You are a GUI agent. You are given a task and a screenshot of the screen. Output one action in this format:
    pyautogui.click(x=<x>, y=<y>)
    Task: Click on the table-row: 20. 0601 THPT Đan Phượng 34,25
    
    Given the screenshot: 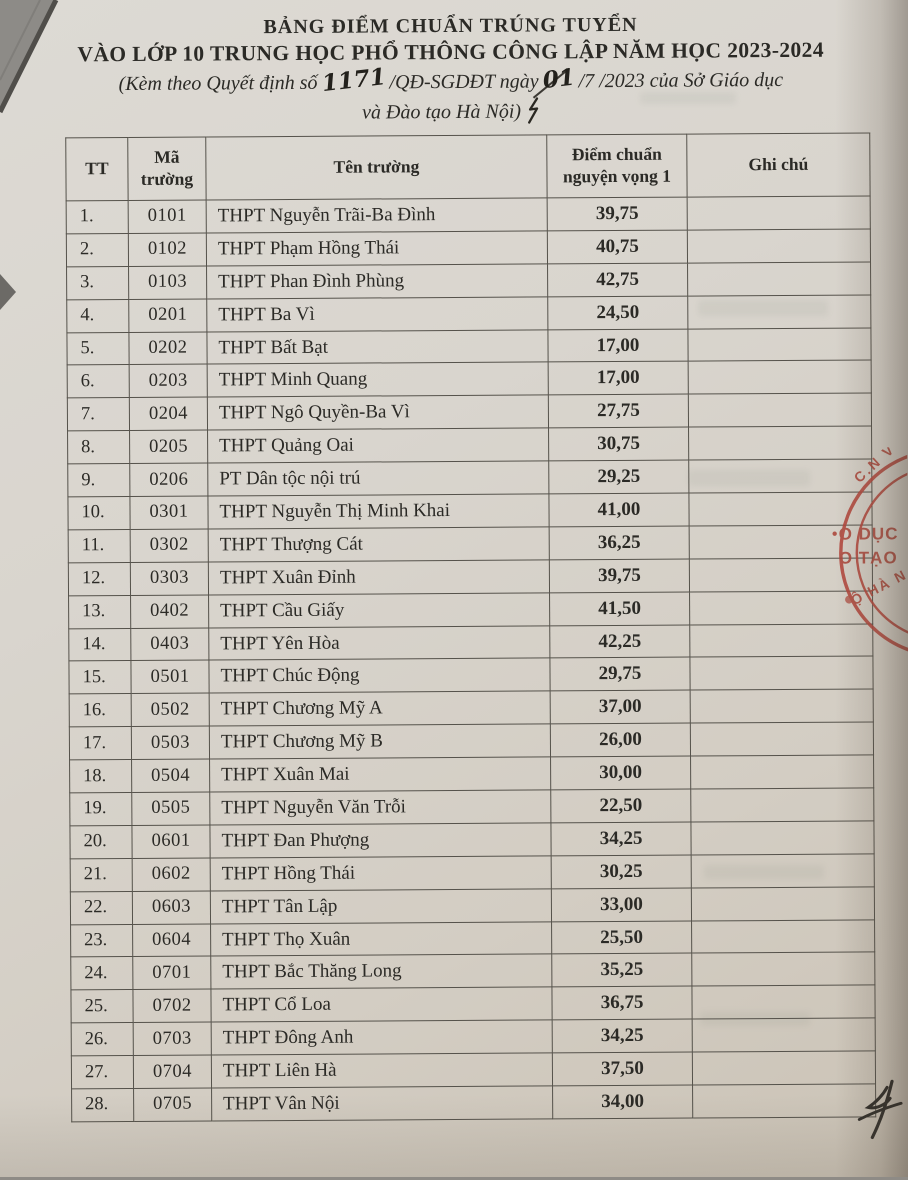 What is the action you would take?
    pyautogui.click(x=472, y=839)
    